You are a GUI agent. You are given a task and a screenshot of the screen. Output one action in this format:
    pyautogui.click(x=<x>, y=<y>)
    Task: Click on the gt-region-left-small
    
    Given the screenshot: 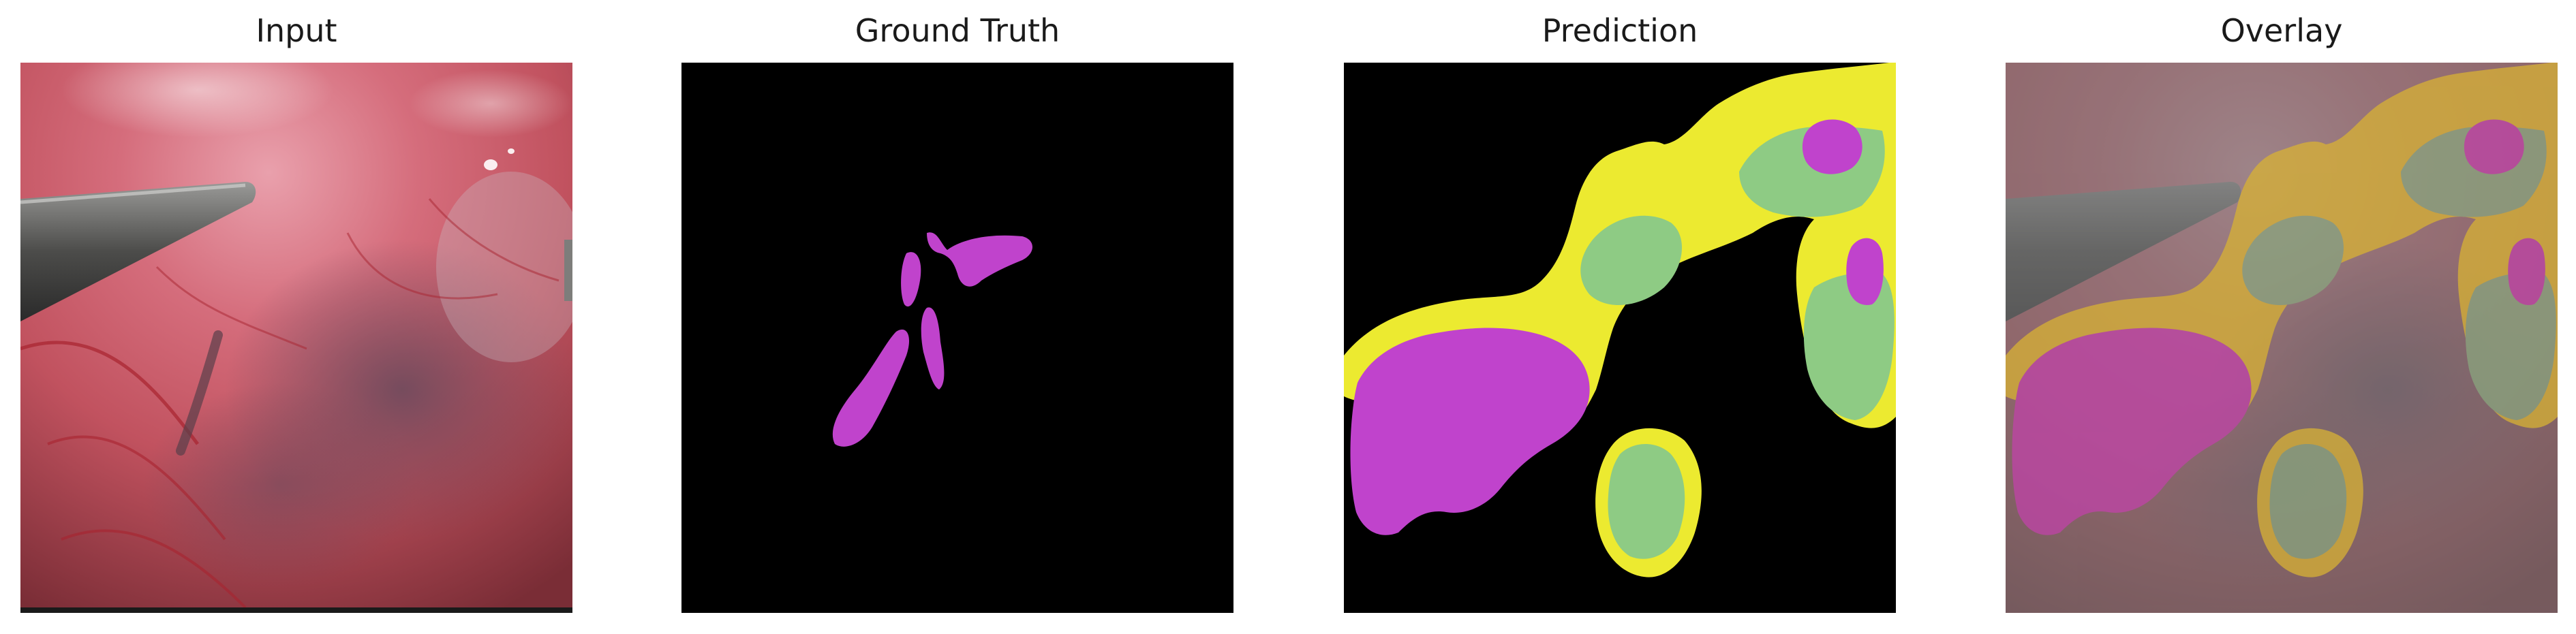 What is the action you would take?
    pyautogui.click(x=911, y=279)
    